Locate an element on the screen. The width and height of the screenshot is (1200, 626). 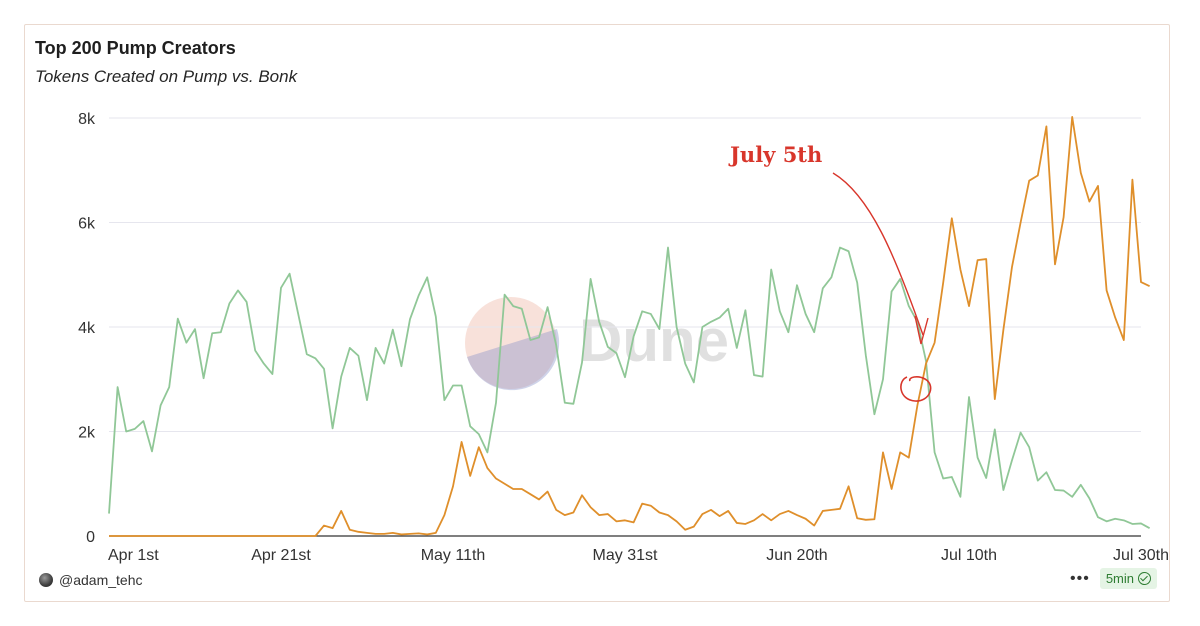
x-tick-label: May 11th is located at coordinates (453, 555).